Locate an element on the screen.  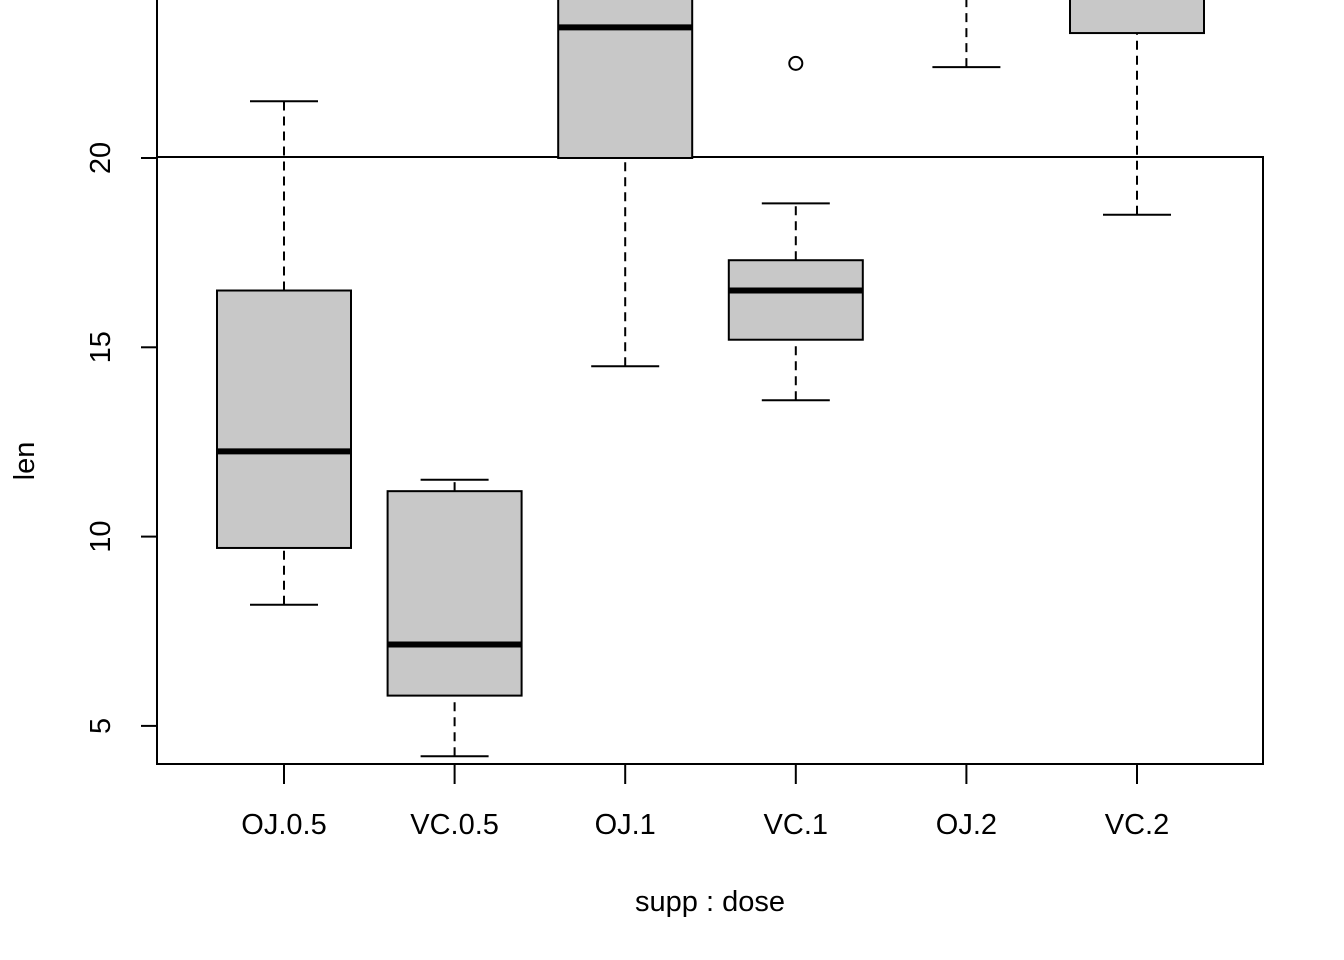
x-axis-label: supp : dose is located at coordinates (710, 902).